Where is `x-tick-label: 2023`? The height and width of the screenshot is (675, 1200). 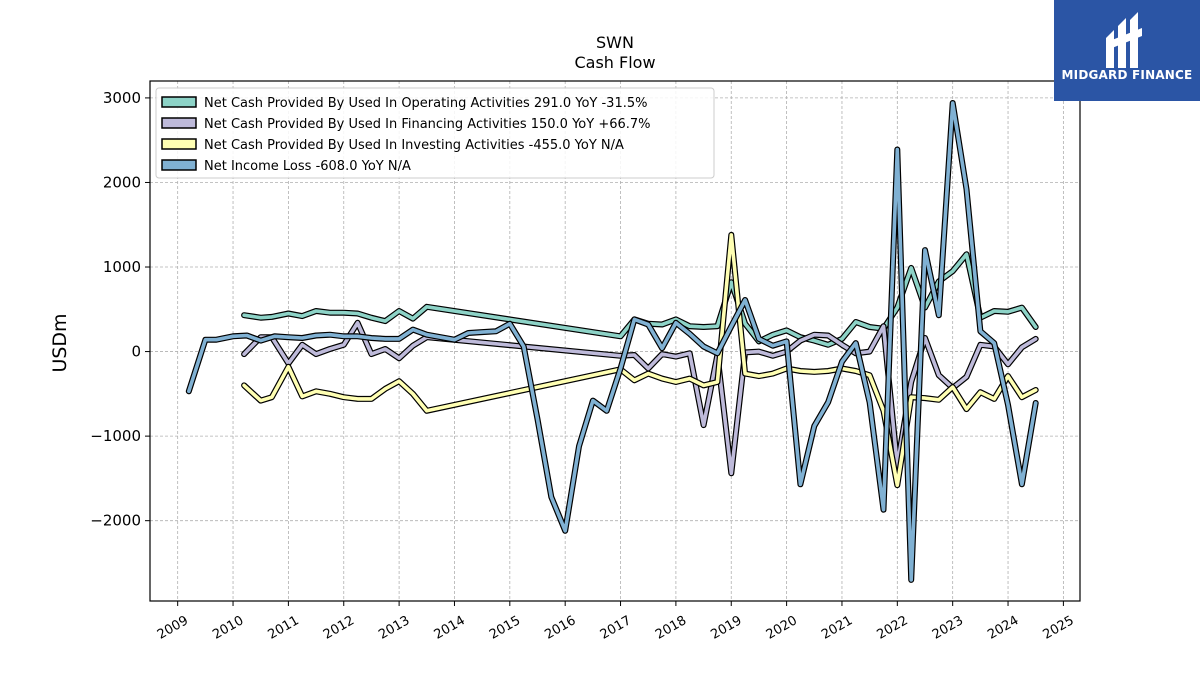
x-tick-label: 2023 is located at coordinates (948, 628).